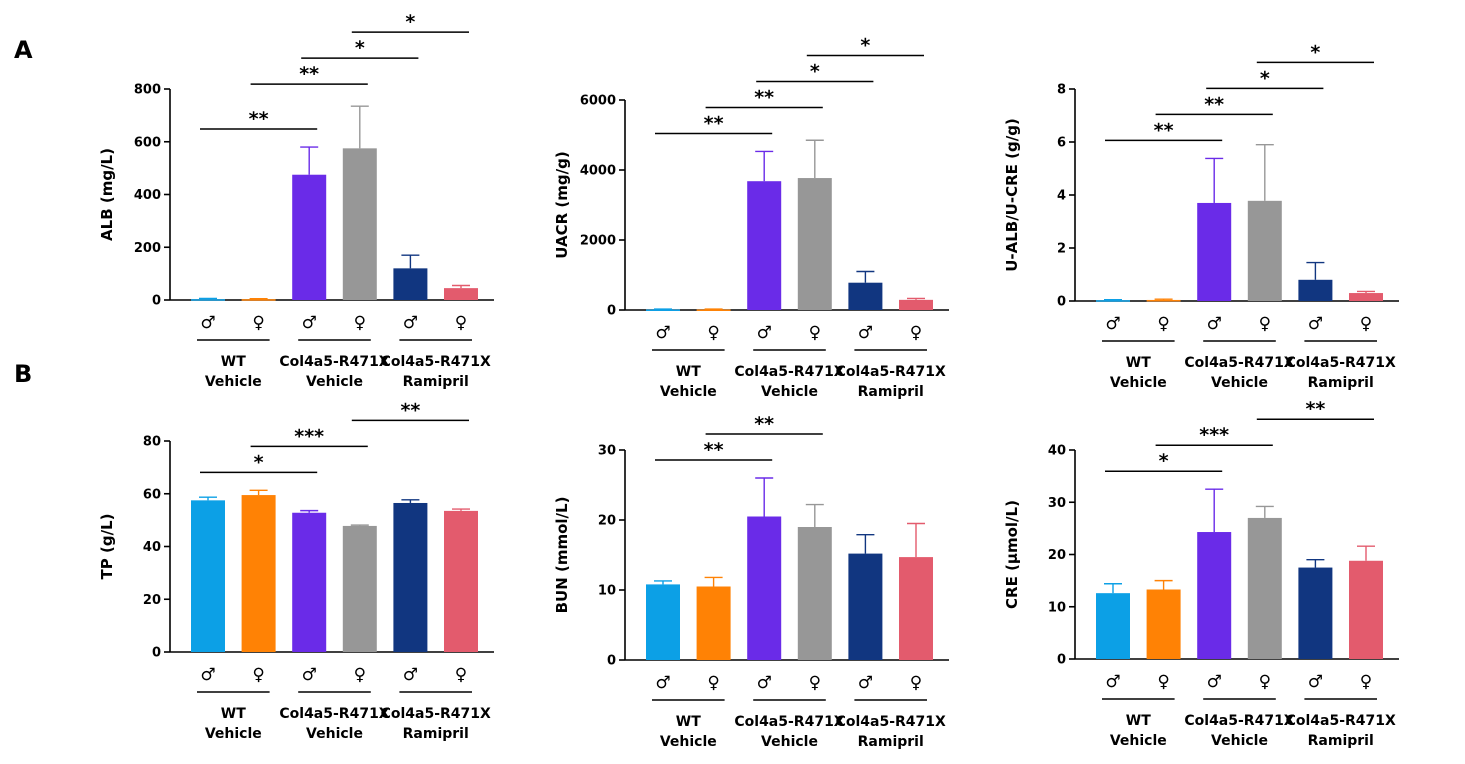  I want to click on y-axis-label: U-ALB/U-CRE (g/g), so click(1012, 195).